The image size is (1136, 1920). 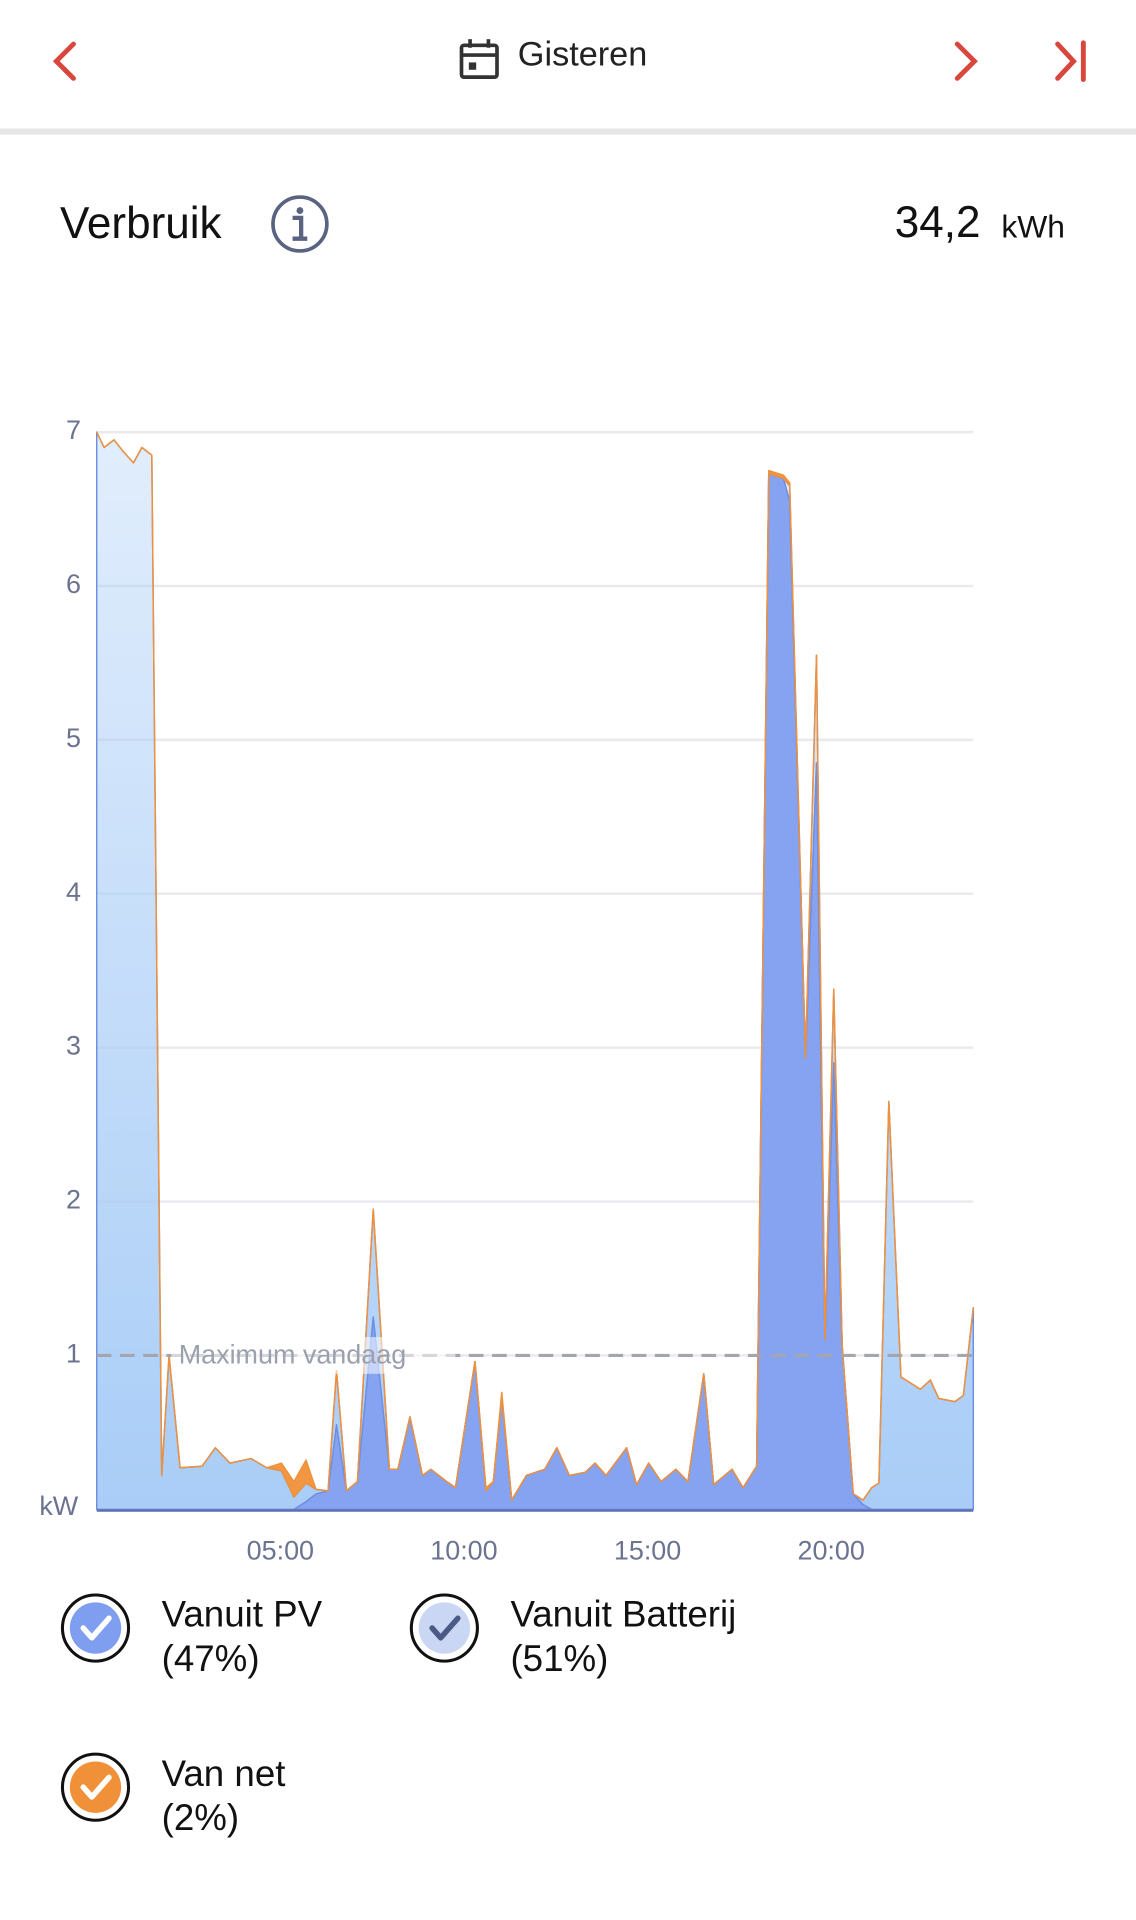 I want to click on next-button, so click(x=966, y=61).